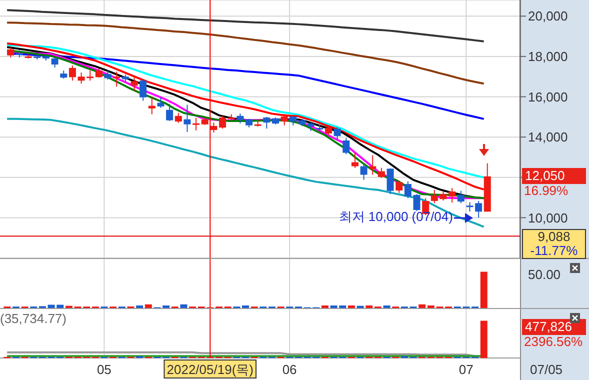 Image resolution: width=589 pixels, height=380 pixels. I want to click on annotation: 최저 10,000 (07/04), so click(395, 216).